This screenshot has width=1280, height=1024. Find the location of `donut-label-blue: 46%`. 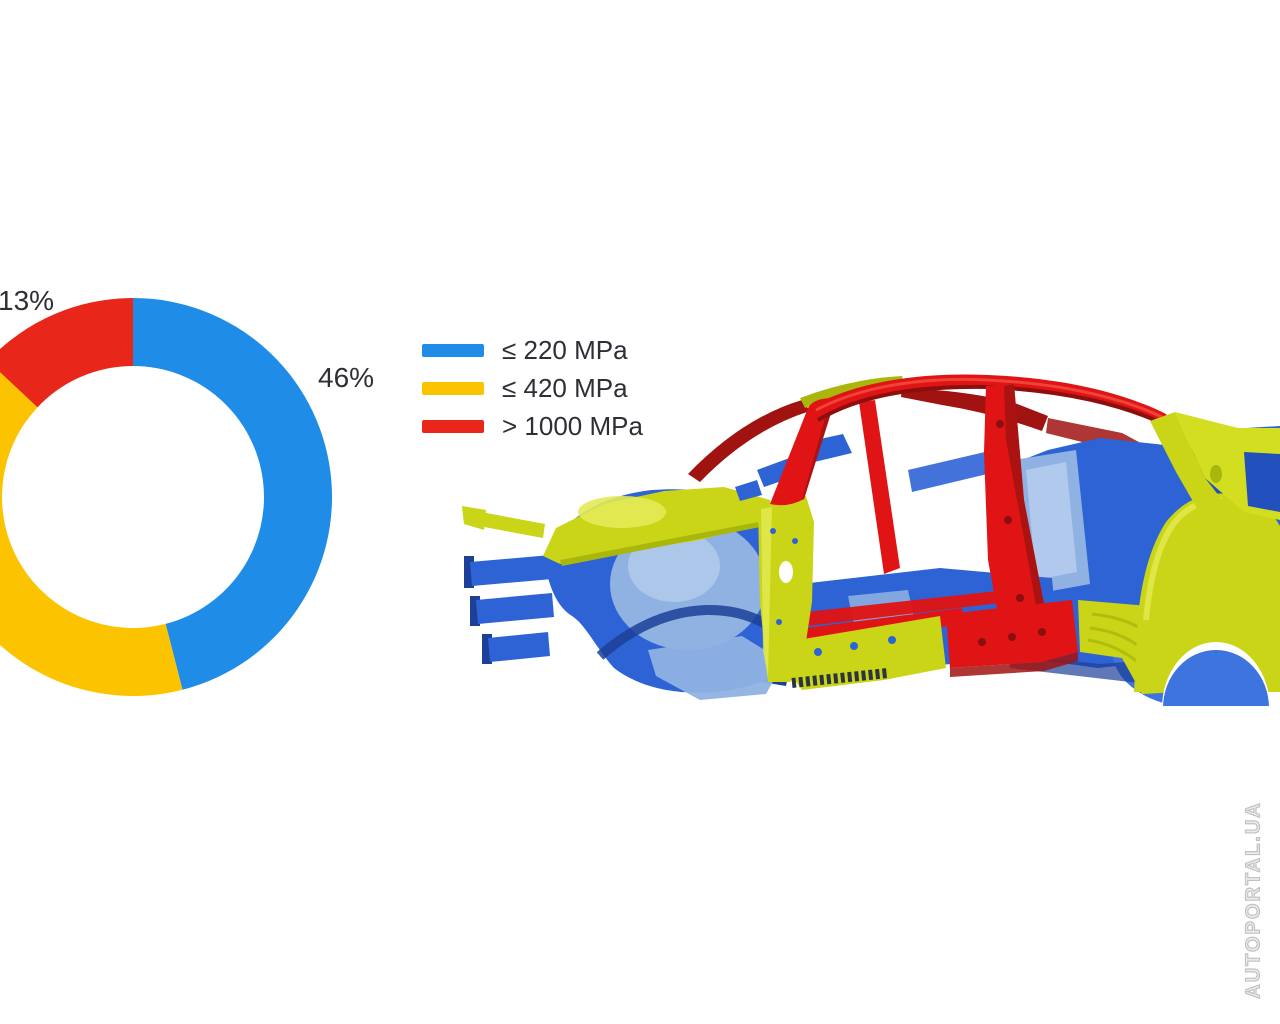

donut-label-blue: 46% is located at coordinates (346, 377).